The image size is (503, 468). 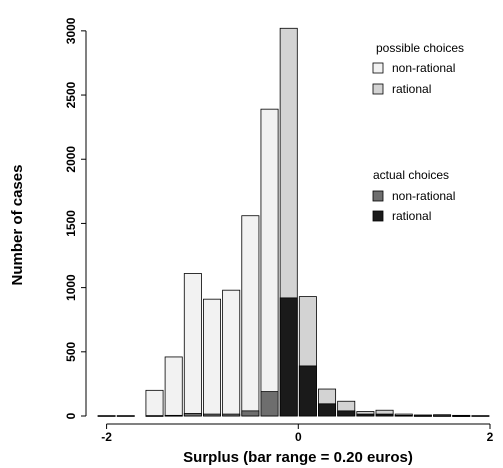 What do you see at coordinates (411, 89) in the screenshot?
I see `legend-label-possible-rational: rational` at bounding box center [411, 89].